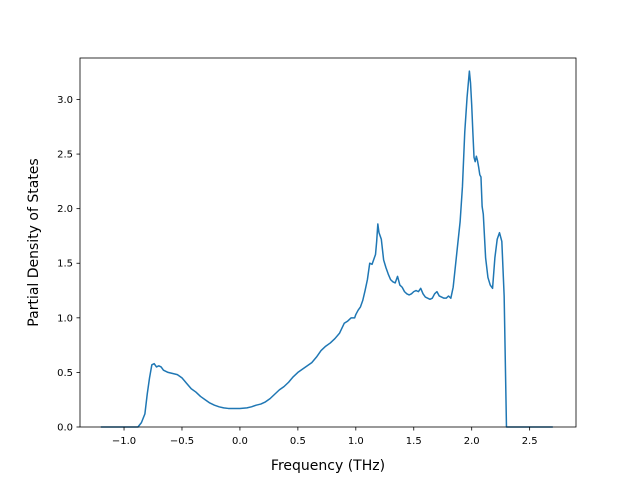  I want to click on x-axis: −1.0 −0.5 0.0 0.5 1.0 1.5 2.0 2.5, so click(325, 437).